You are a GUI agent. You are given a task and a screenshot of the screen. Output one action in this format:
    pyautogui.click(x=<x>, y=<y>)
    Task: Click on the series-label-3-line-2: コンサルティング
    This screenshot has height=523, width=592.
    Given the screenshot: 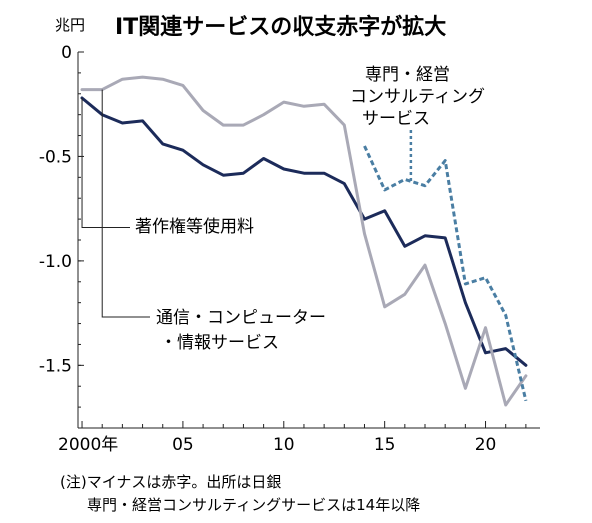 What is the action you would take?
    pyautogui.click(x=417, y=97)
    